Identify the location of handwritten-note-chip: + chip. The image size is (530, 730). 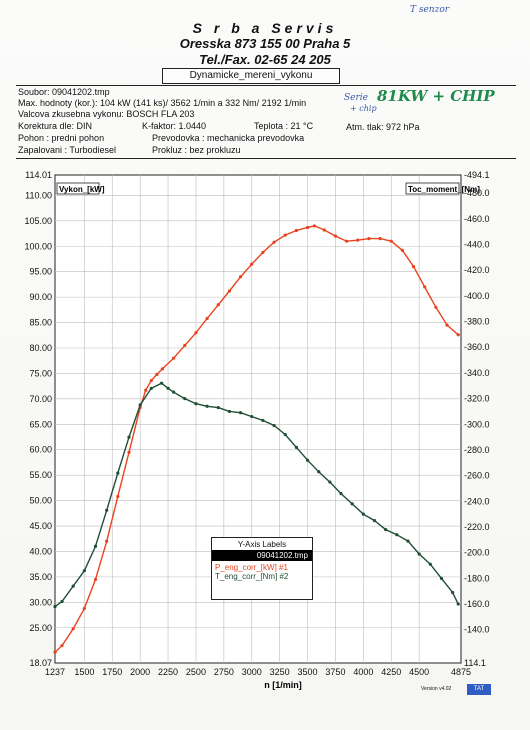
(363, 108).